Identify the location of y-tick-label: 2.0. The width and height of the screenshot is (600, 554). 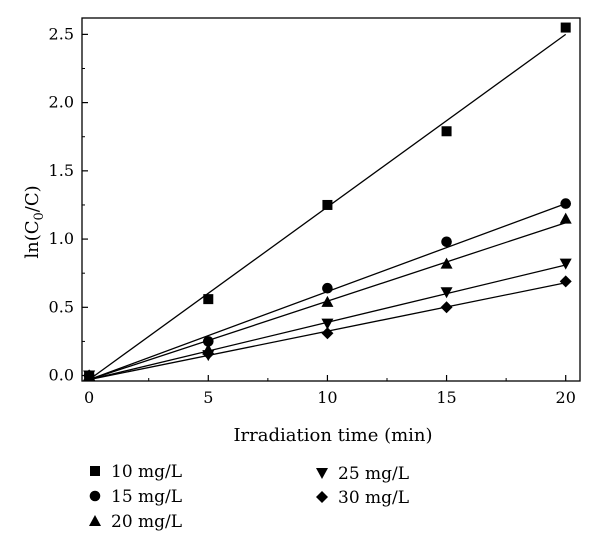
(61, 102).